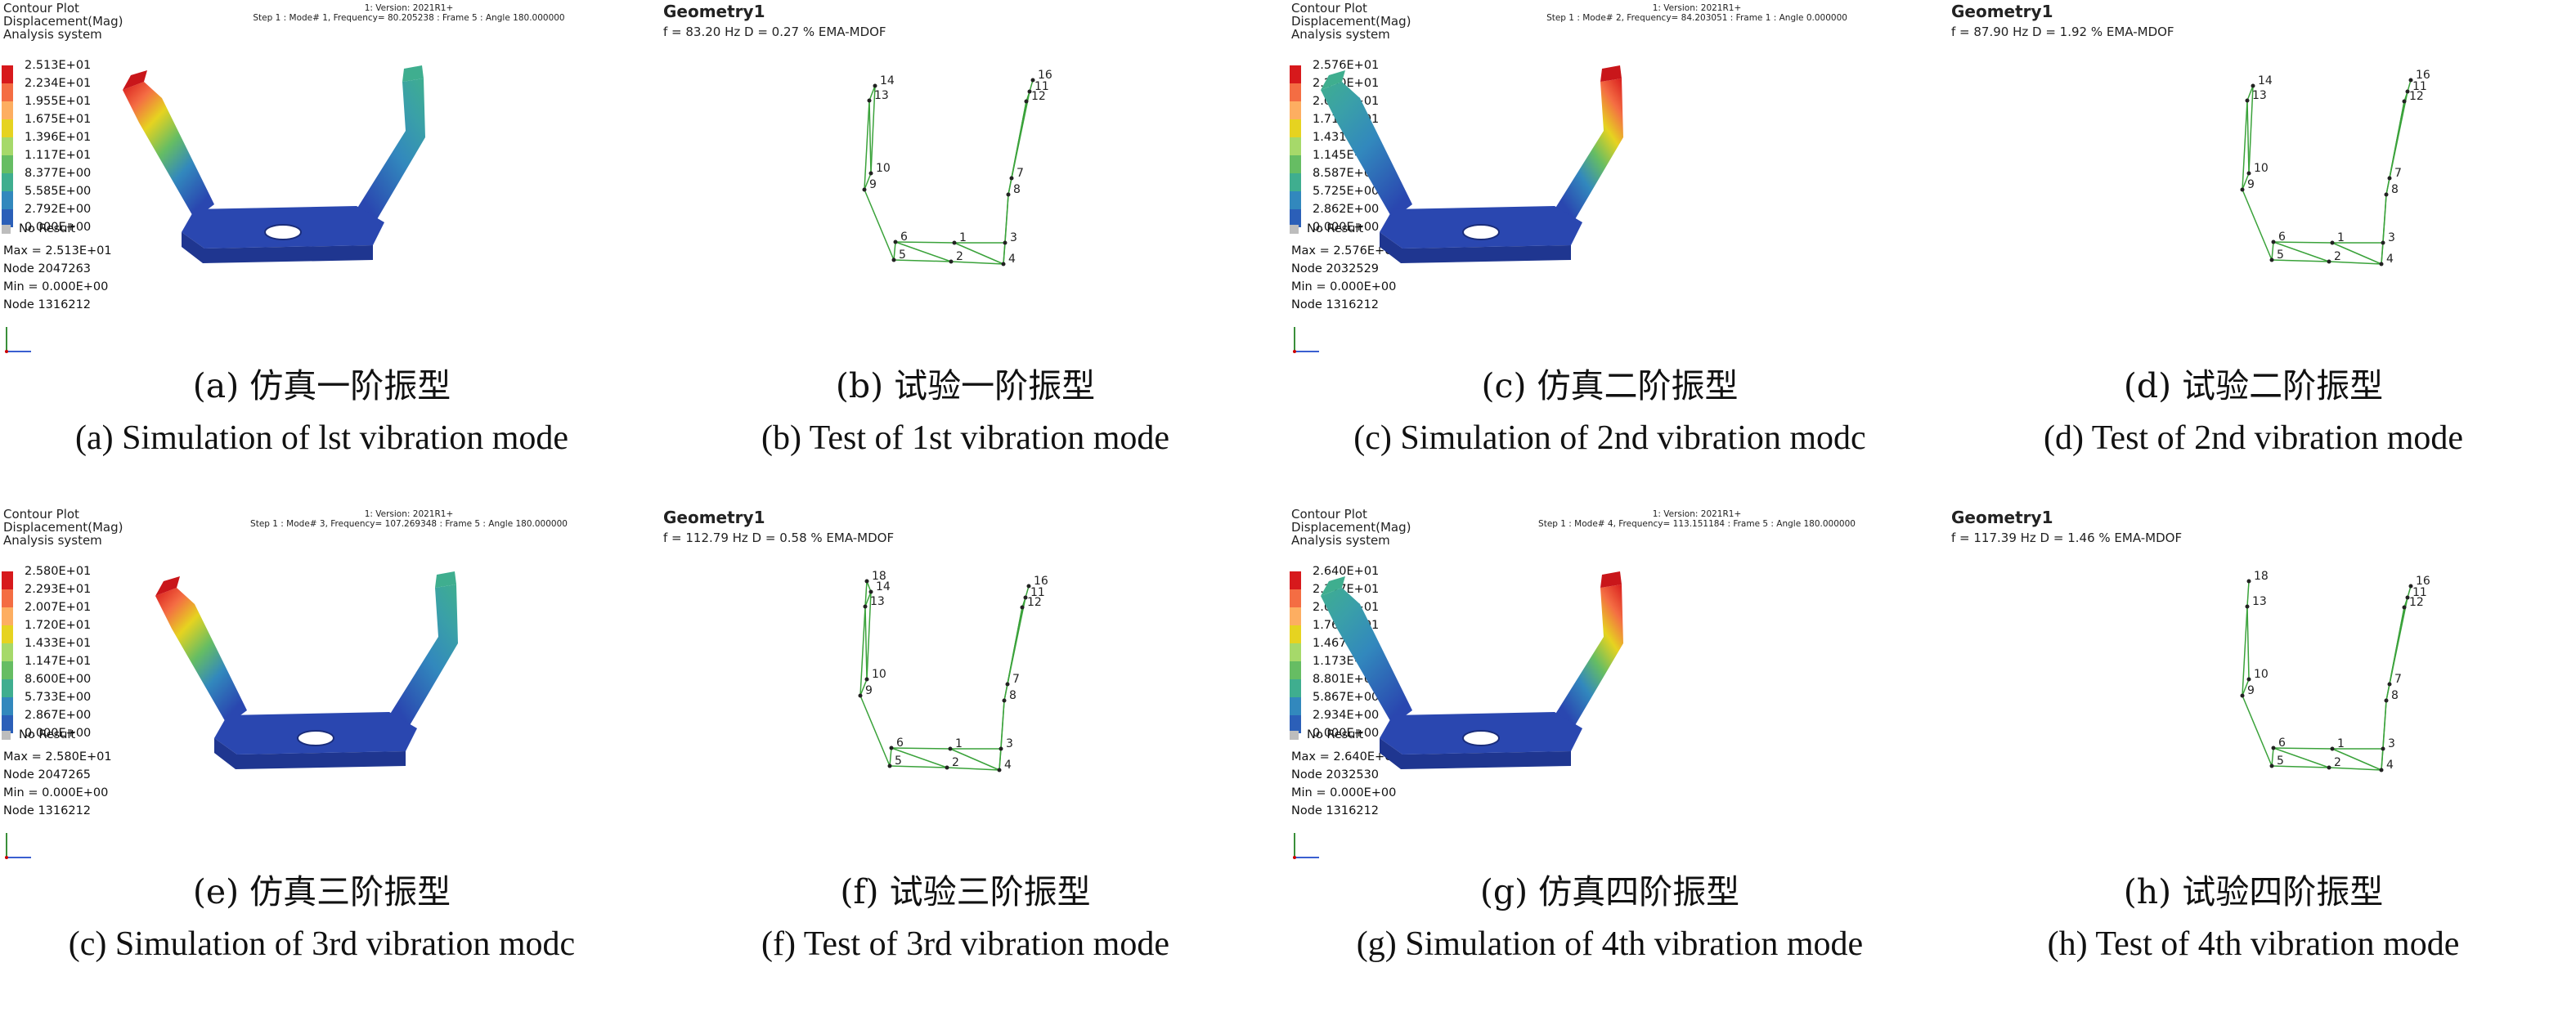  Describe the element at coordinates (898, 762) in the screenshot. I see `node-label: 5` at that location.